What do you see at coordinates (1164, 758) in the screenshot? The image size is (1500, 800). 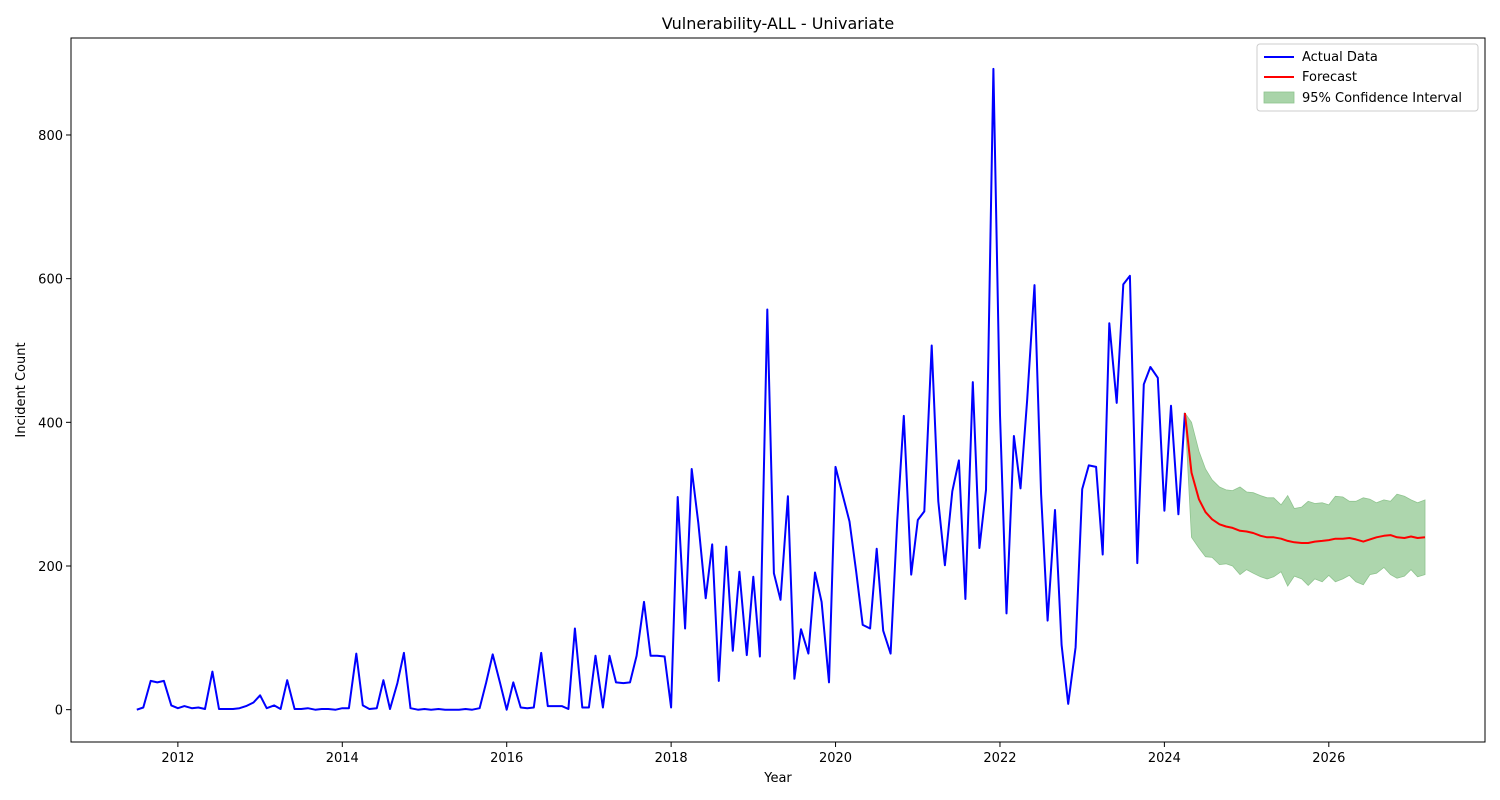 I see `x-tick-label: 2024` at bounding box center [1164, 758].